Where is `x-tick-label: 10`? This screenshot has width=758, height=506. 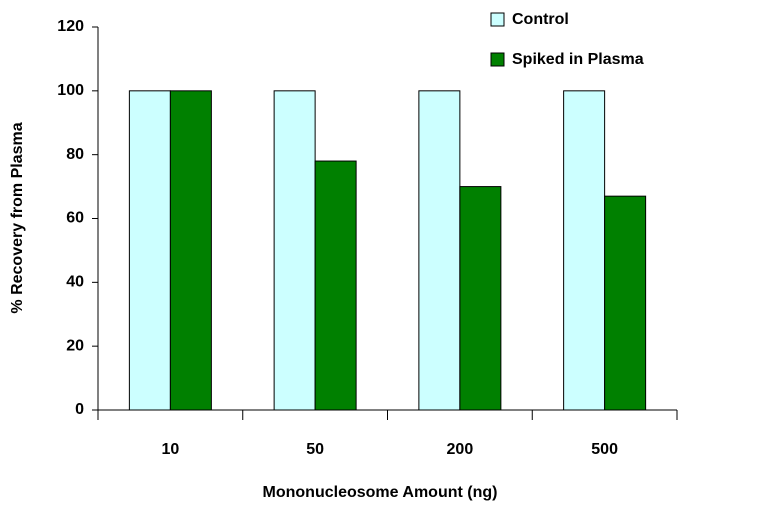 x-tick-label: 10 is located at coordinates (170, 449).